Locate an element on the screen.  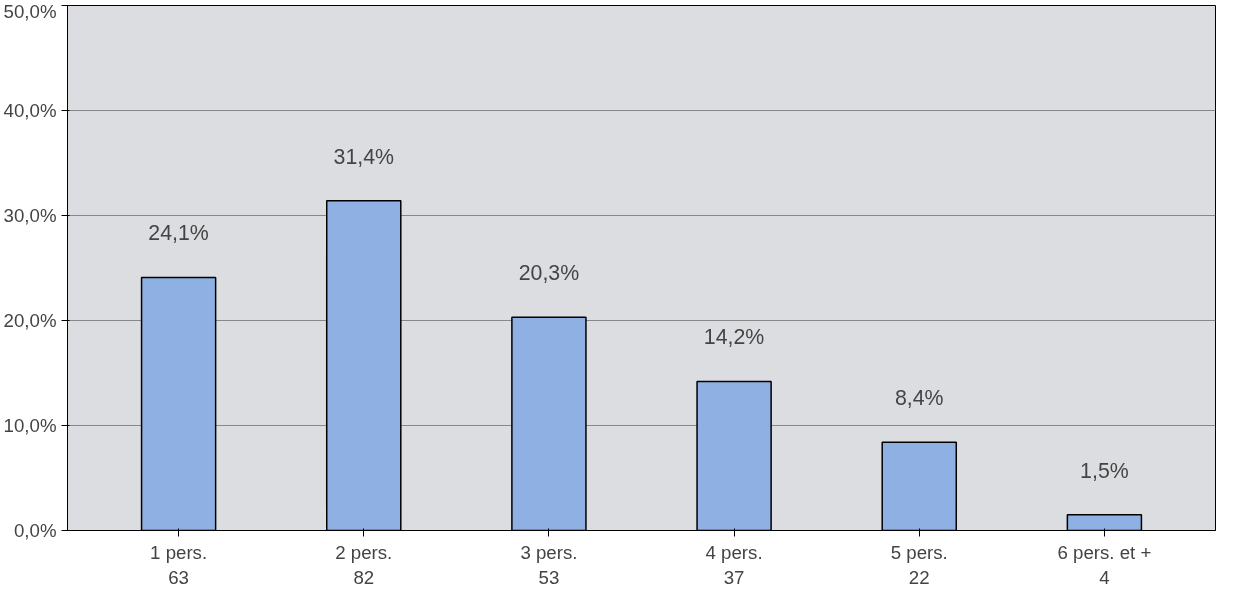
data-label: 8,4% is located at coordinates (919, 398).